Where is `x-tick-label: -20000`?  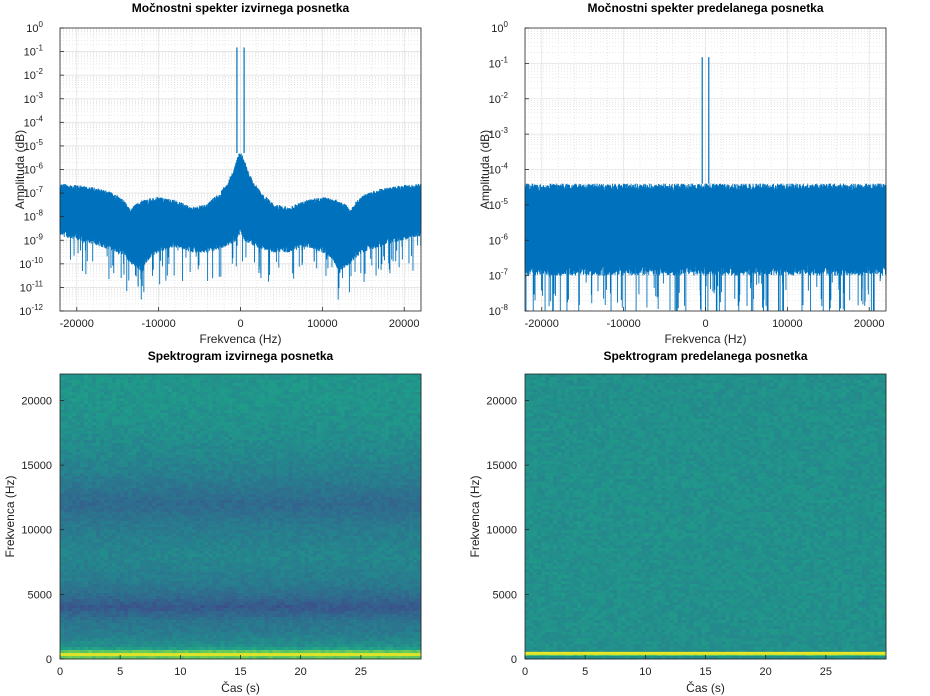
x-tick-label: -20000 is located at coordinates (542, 324).